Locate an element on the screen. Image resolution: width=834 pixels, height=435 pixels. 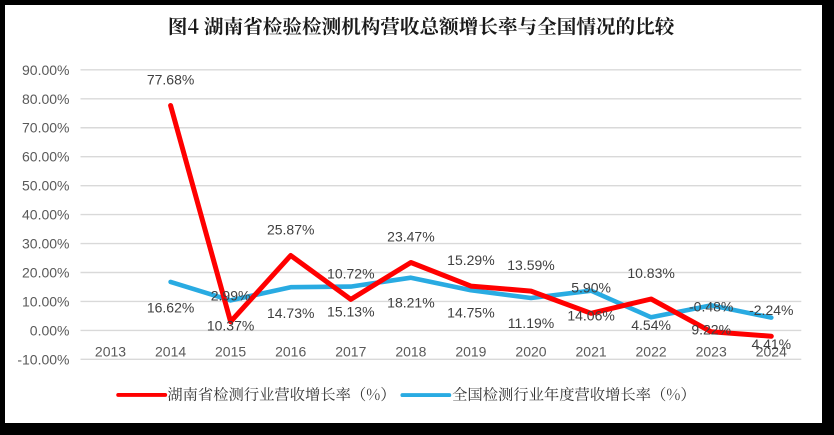
svg-text: 10.00% is located at coordinates (45, 301).